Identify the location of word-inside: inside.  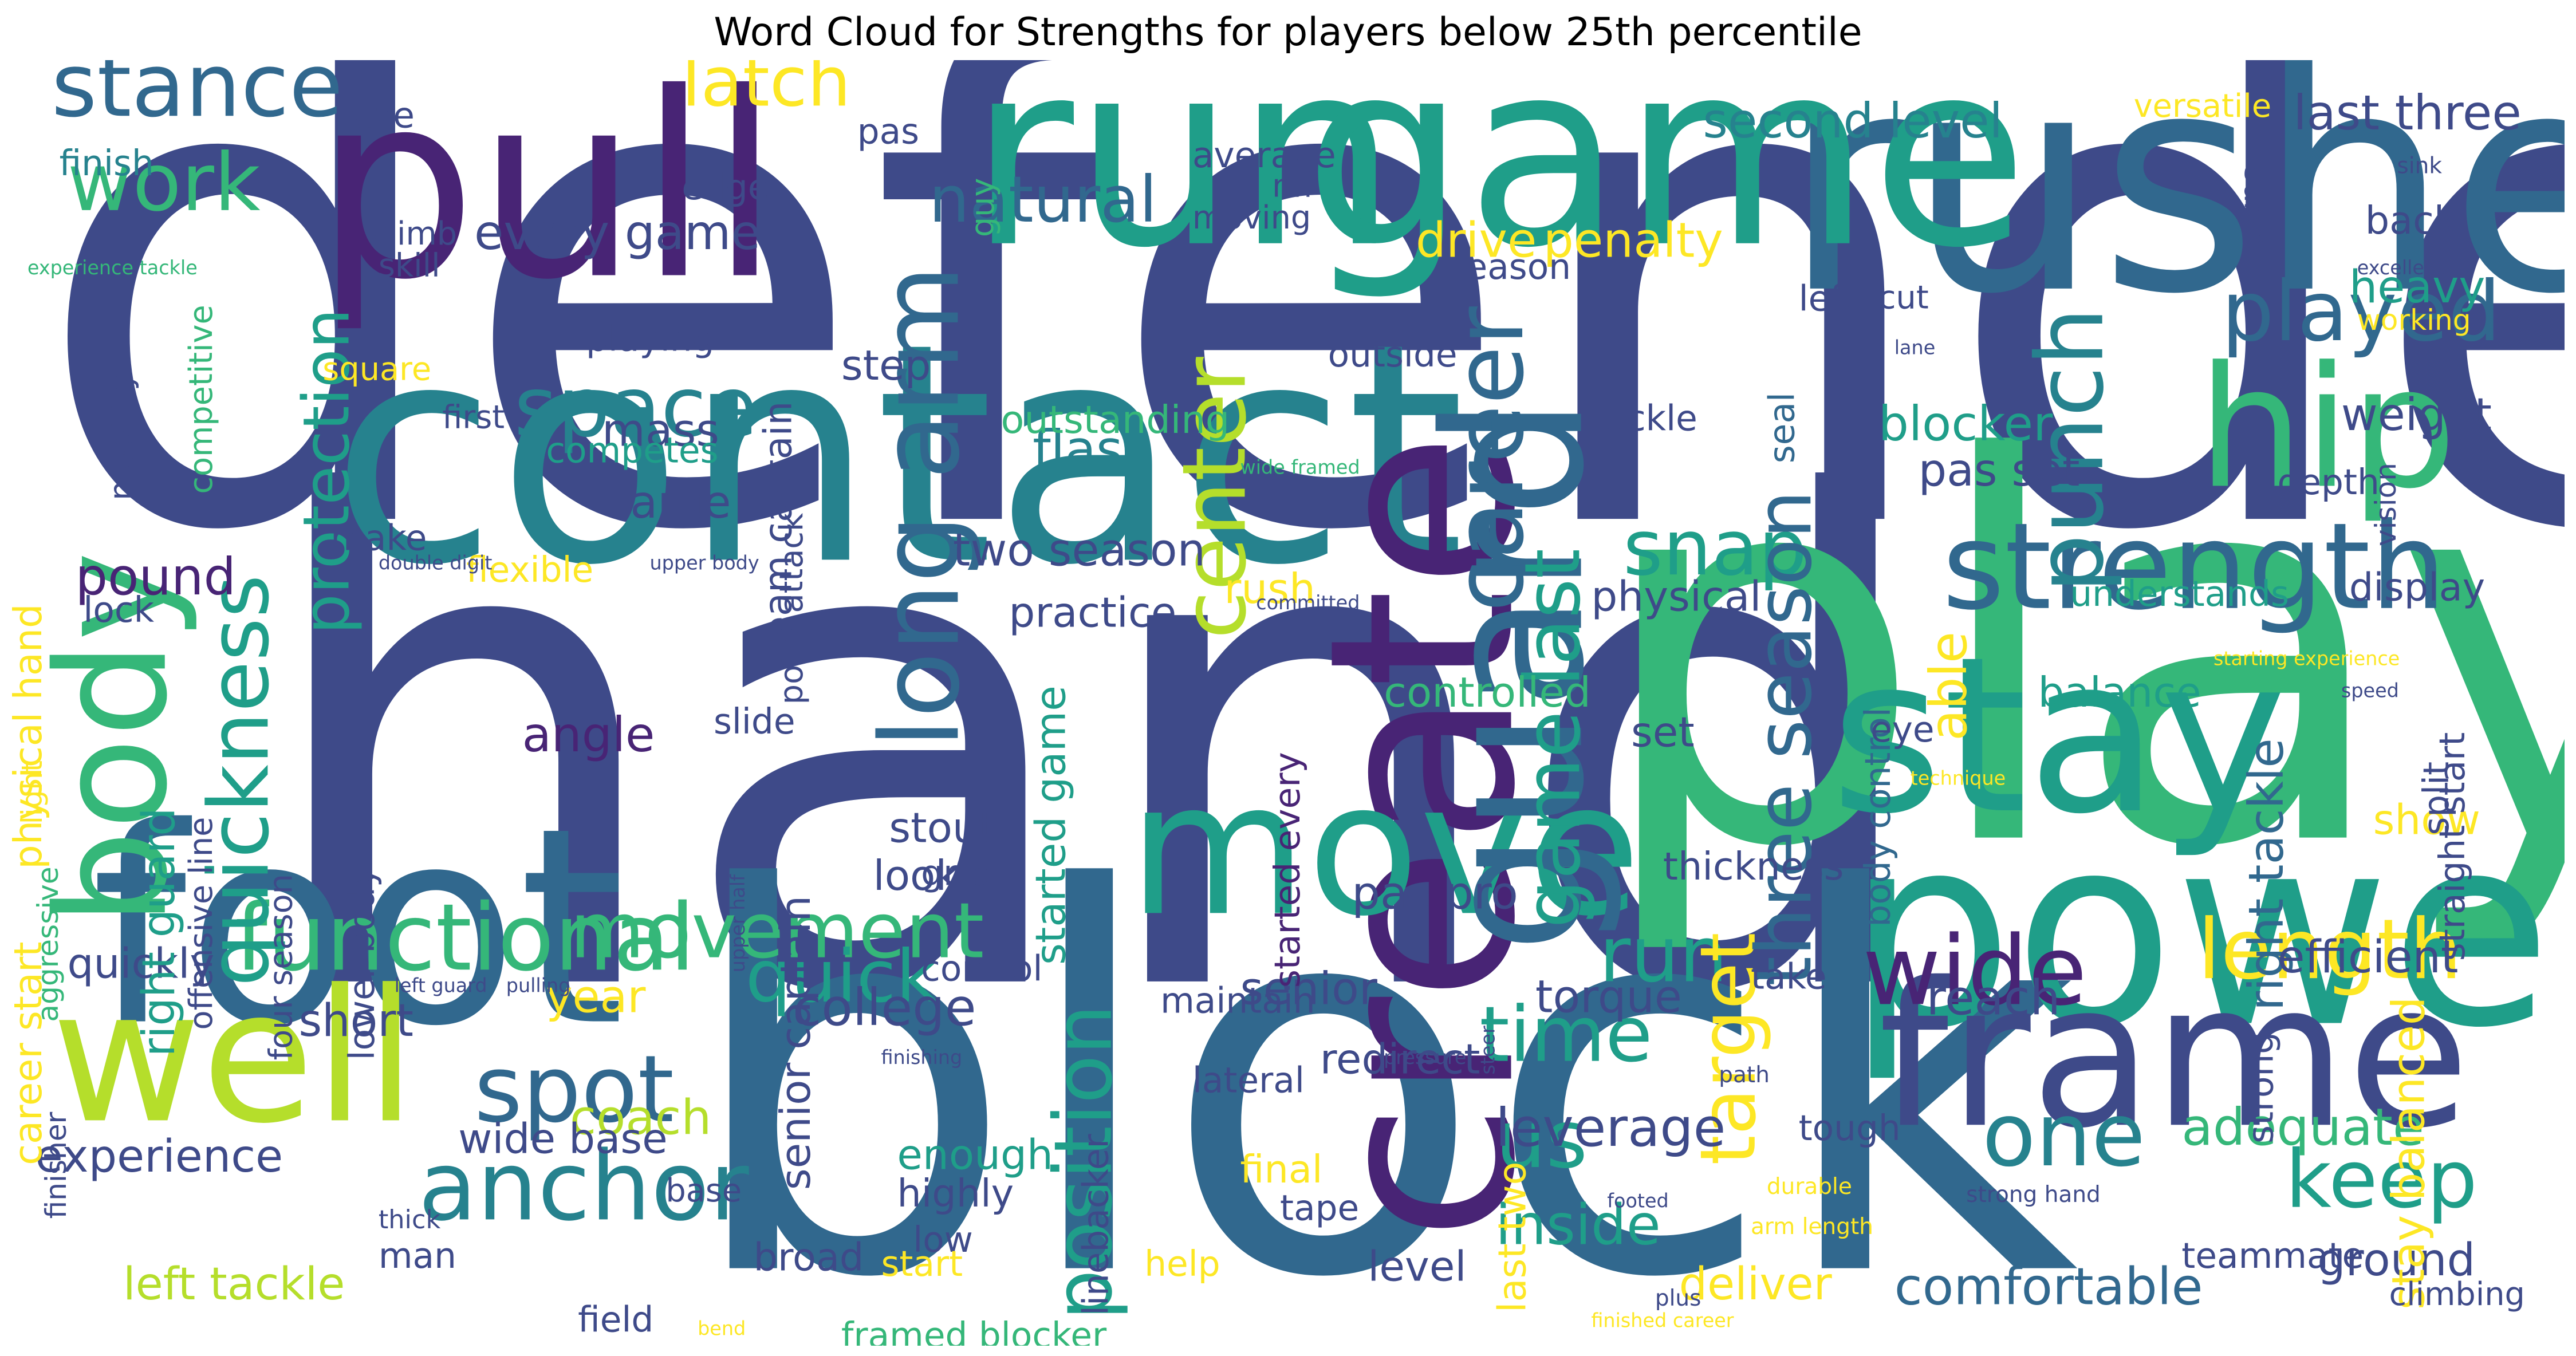
(1578, 1225).